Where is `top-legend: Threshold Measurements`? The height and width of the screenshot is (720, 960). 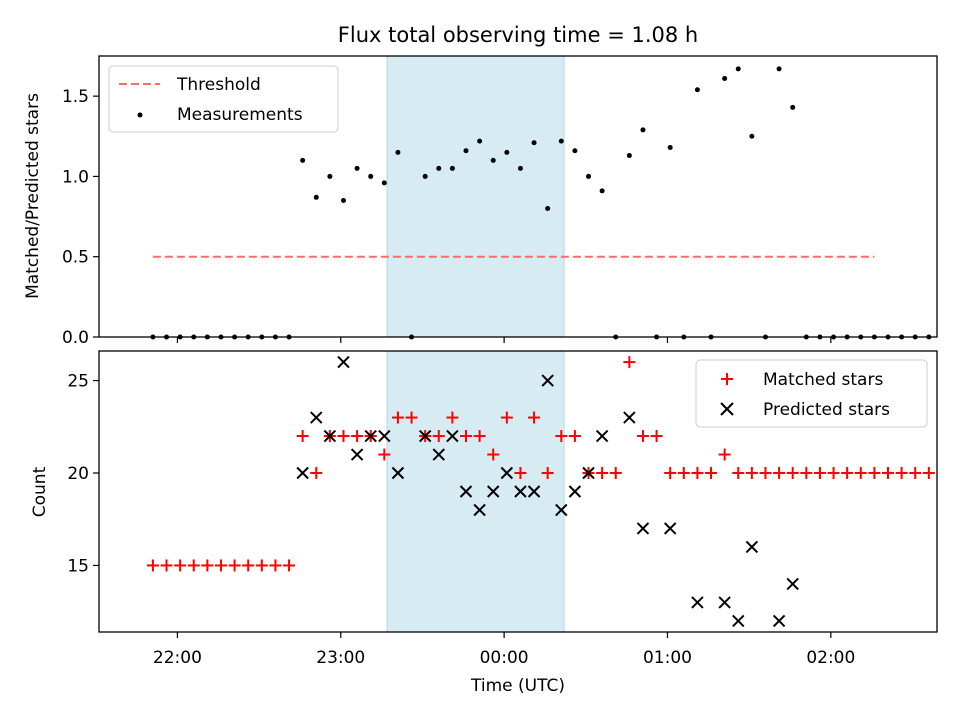
top-legend: Threshold Measurements is located at coordinates (223, 99).